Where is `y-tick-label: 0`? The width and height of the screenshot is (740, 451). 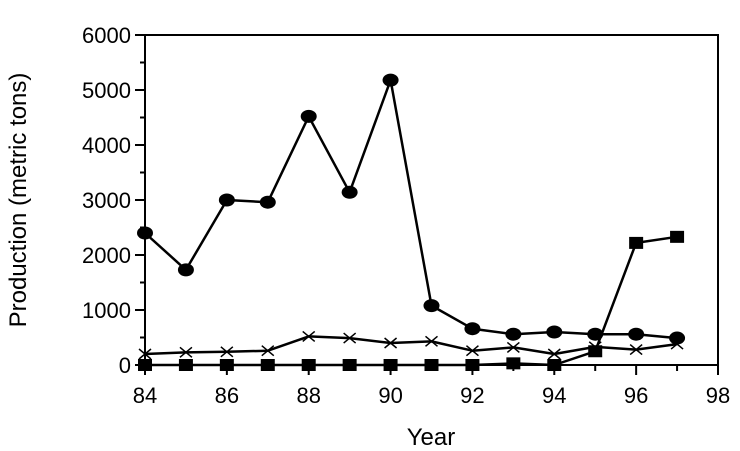 y-tick-label: 0 is located at coordinates (125, 365).